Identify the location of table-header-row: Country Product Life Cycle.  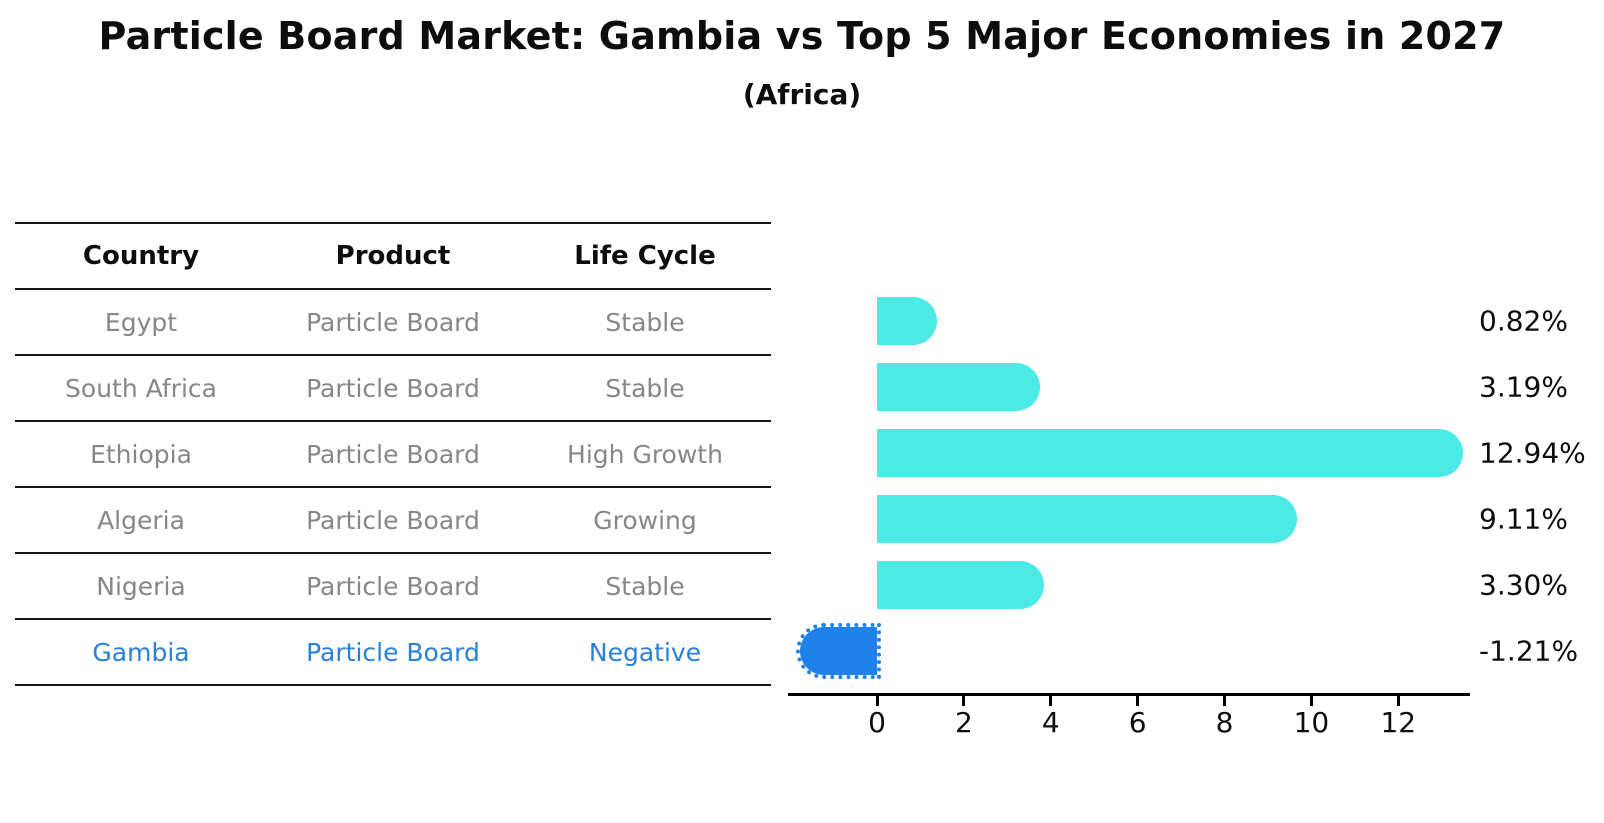
(393, 255).